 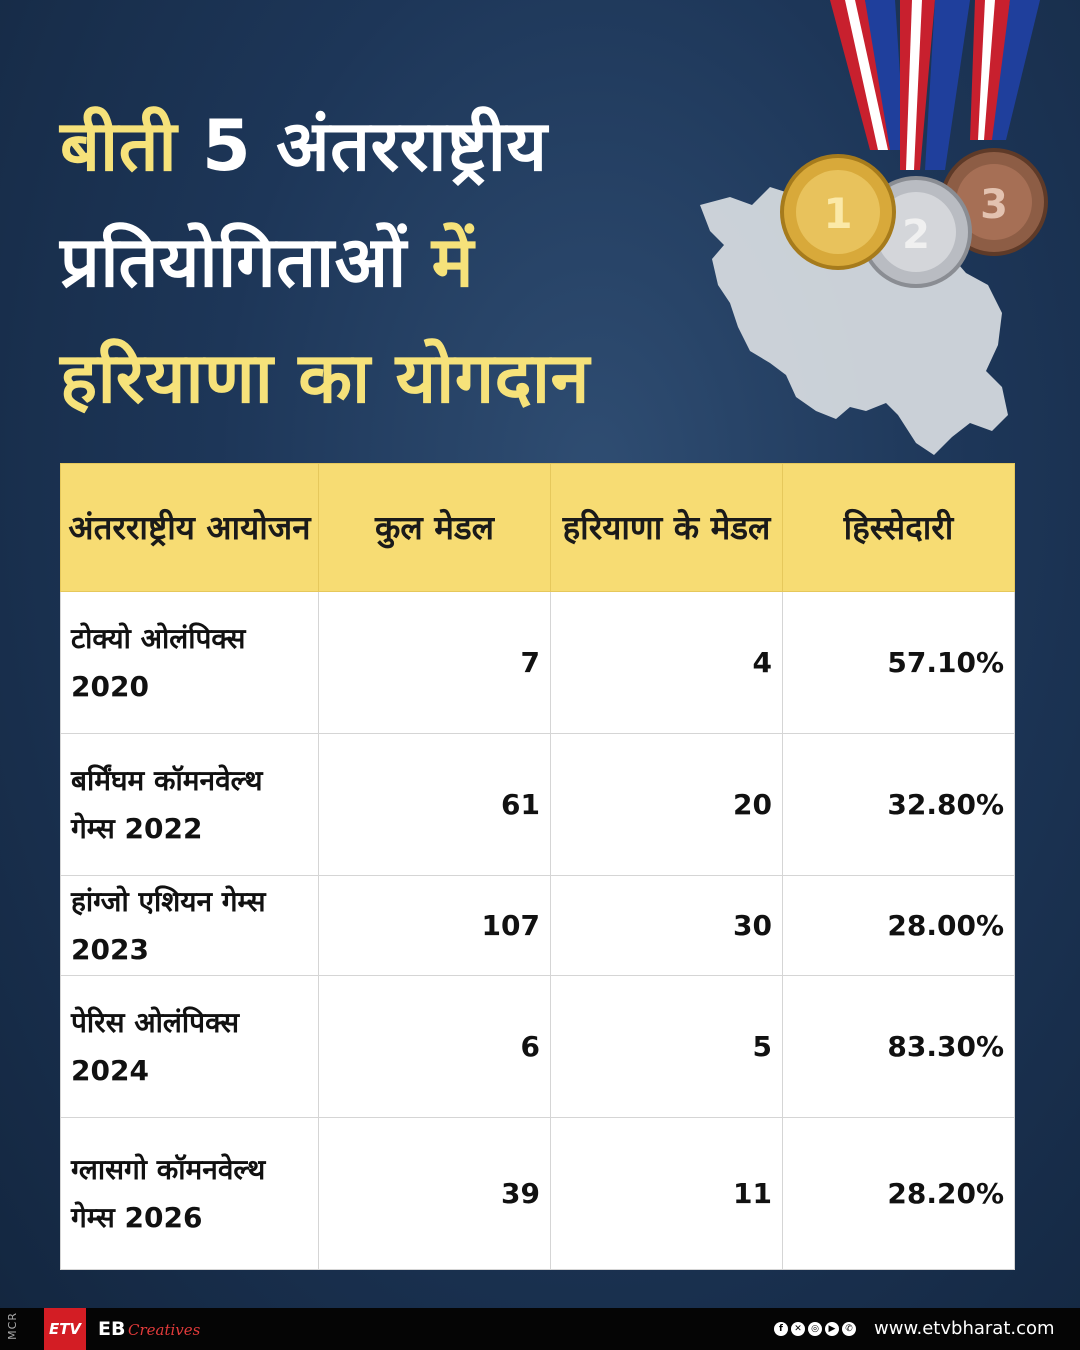 What do you see at coordinates (994, 205) in the screenshot?
I see `bronze-medal-number: 3` at bounding box center [994, 205].